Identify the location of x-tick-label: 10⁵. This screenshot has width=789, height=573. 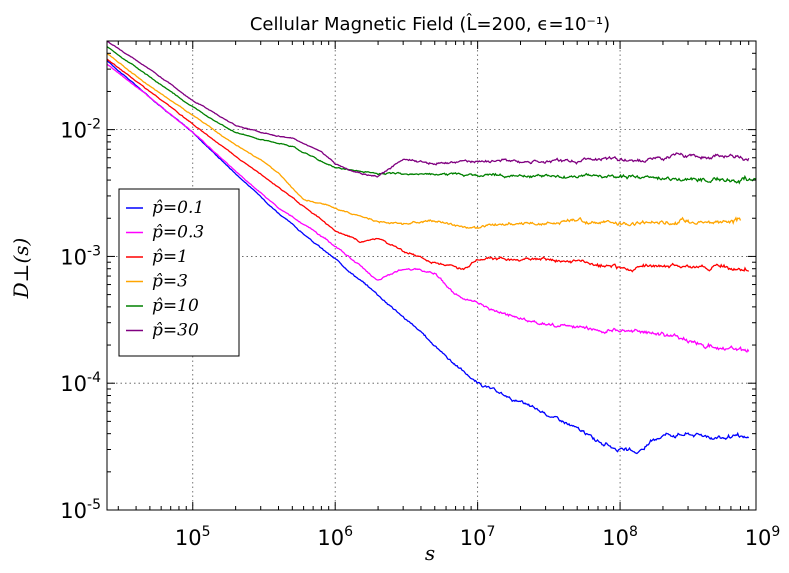
(193, 537).